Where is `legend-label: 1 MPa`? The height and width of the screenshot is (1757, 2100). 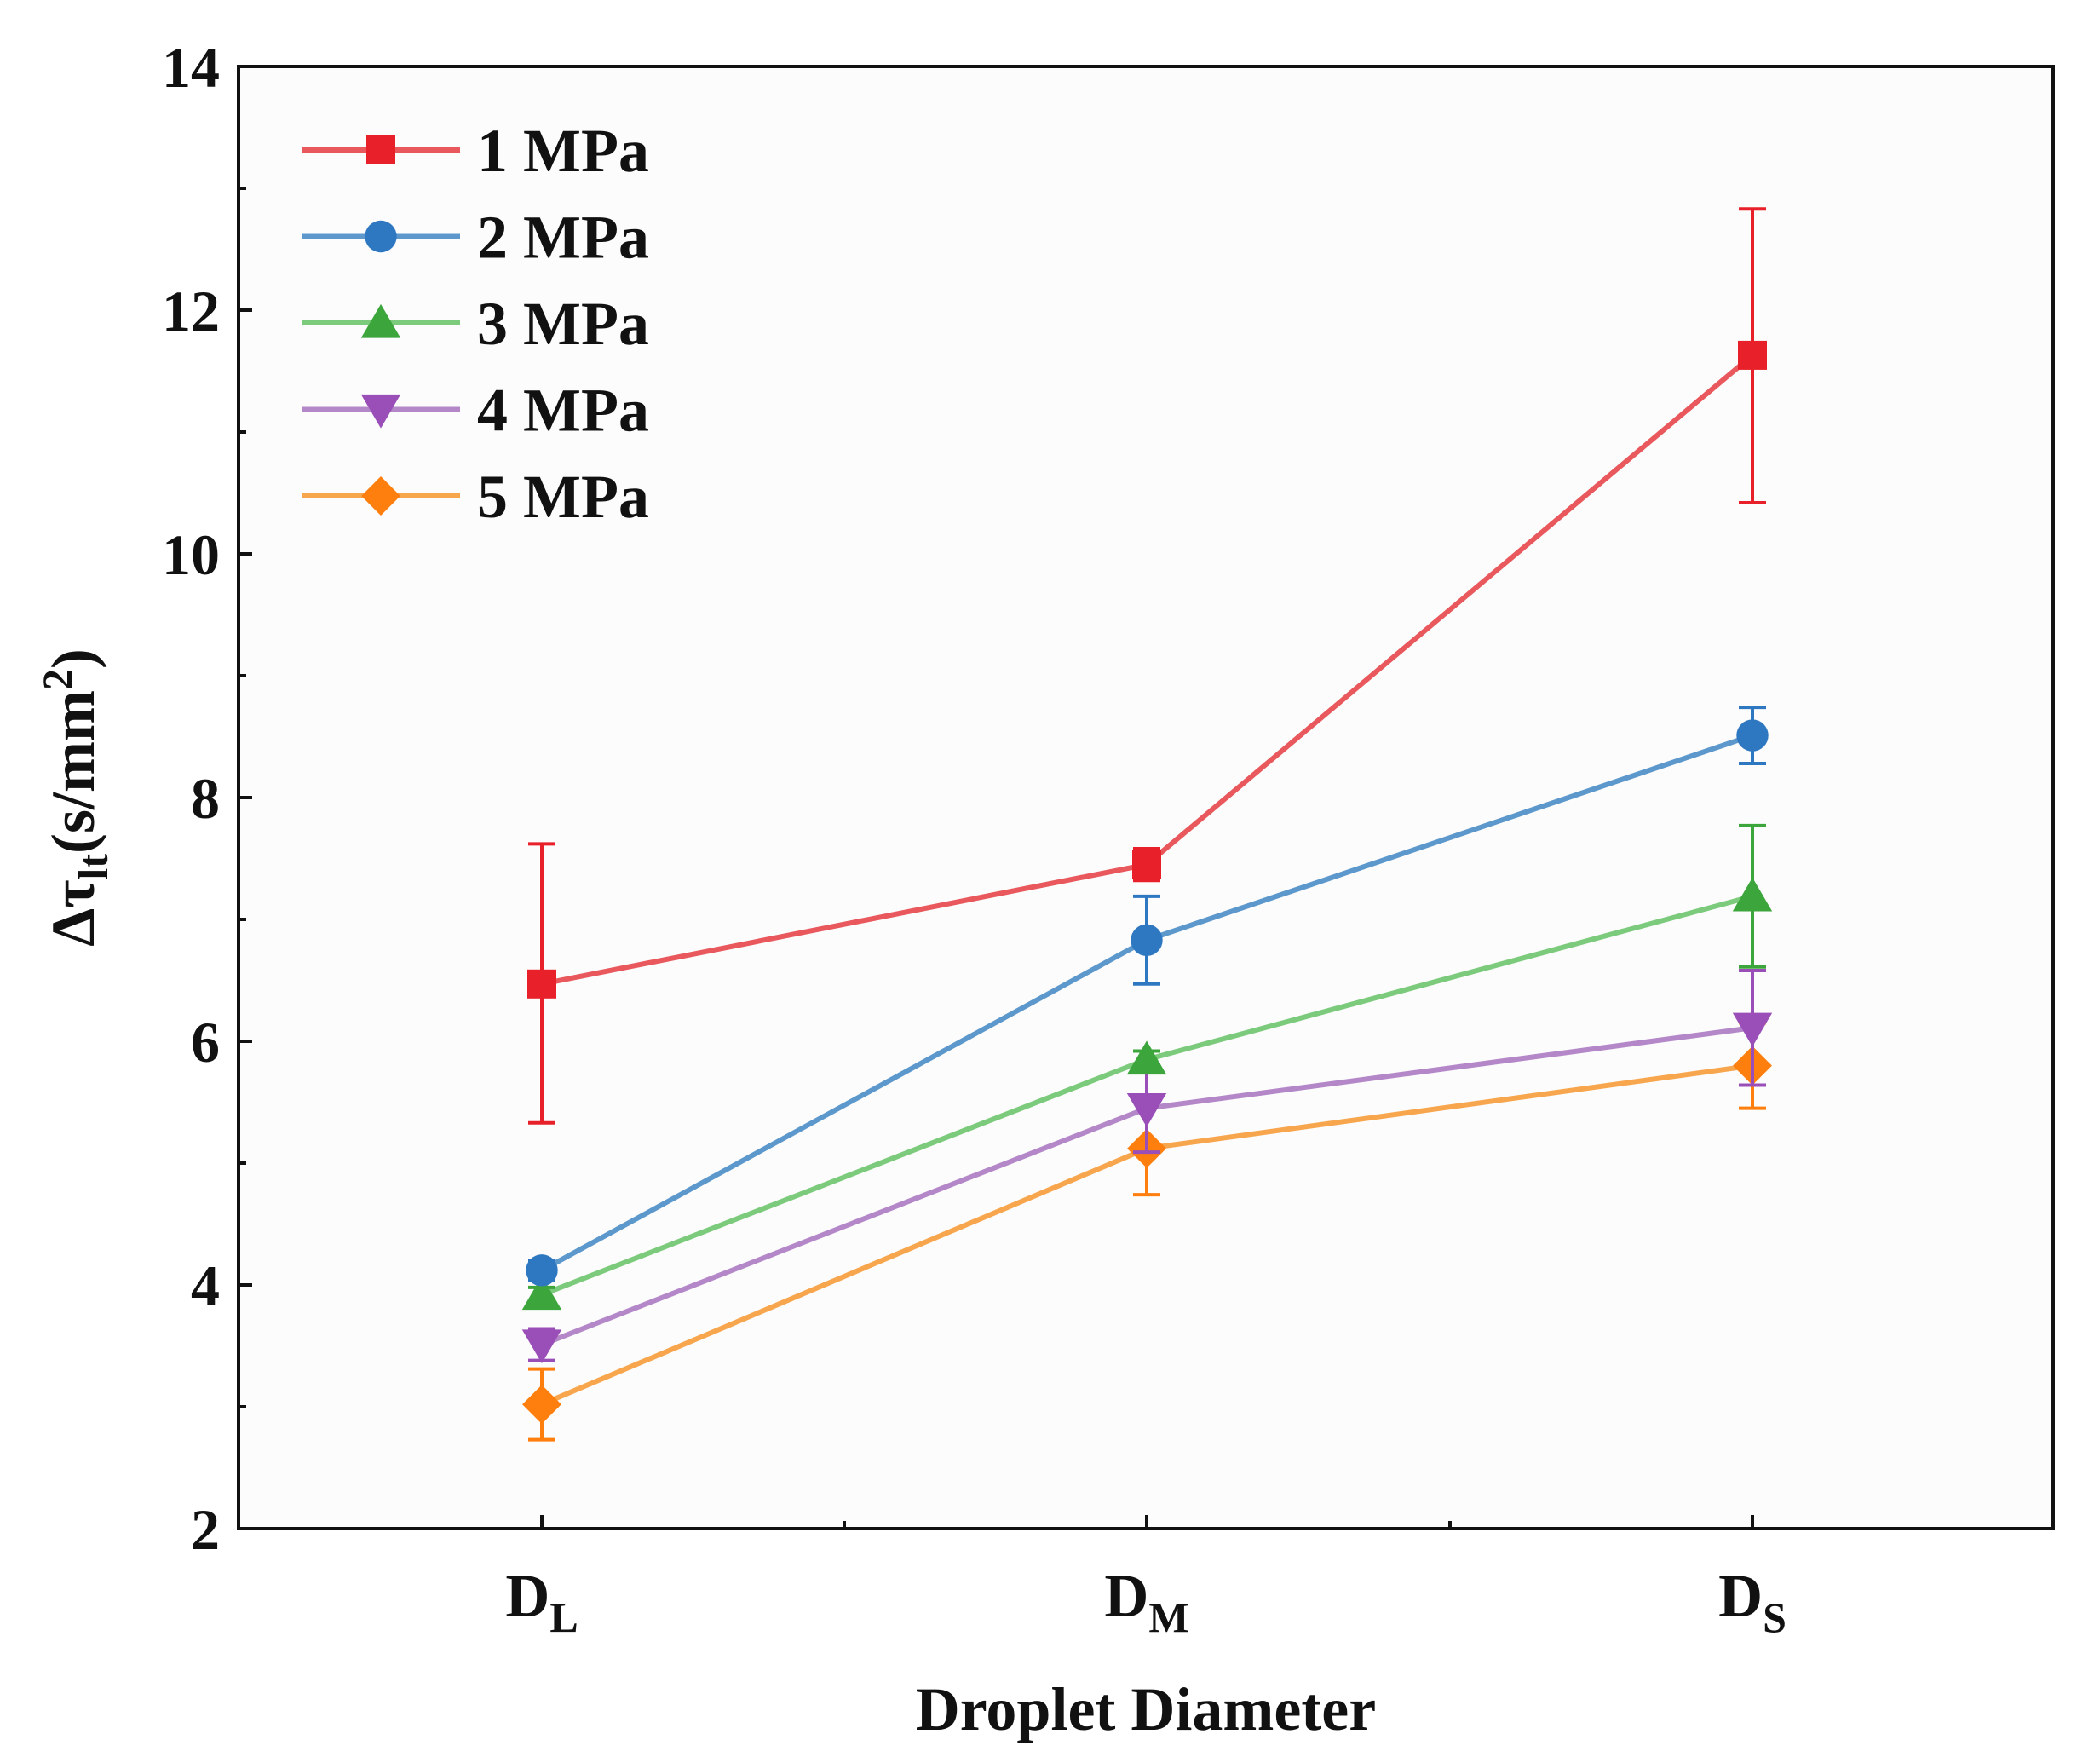
legend-label: 1 MPa is located at coordinates (563, 151).